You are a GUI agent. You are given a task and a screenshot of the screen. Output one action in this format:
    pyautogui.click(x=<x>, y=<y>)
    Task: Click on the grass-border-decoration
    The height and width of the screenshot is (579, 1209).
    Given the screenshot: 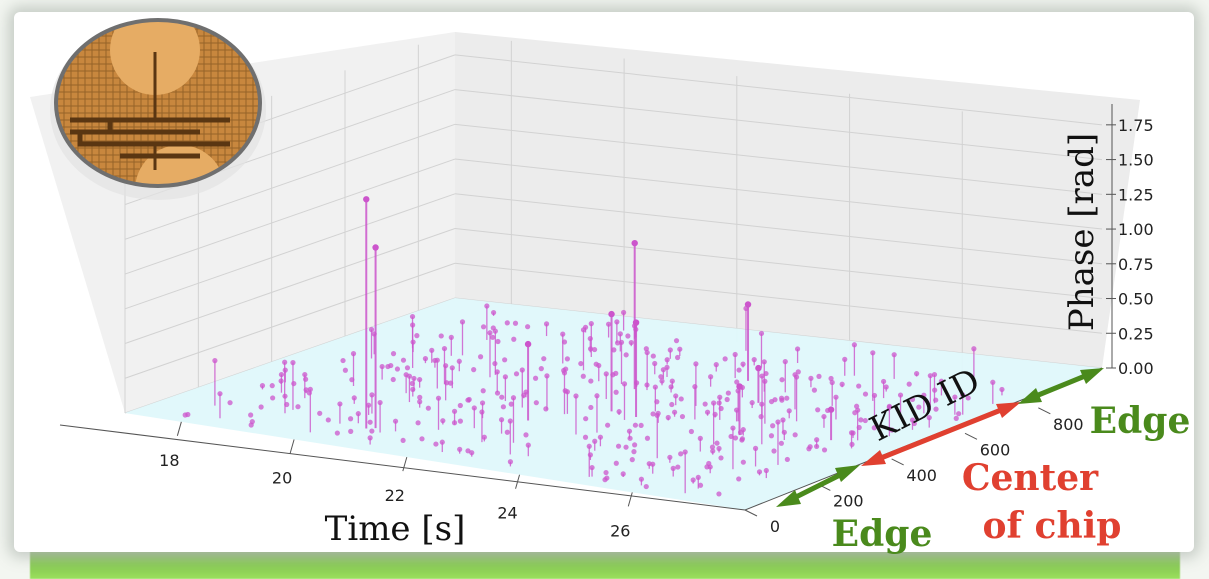 What is the action you would take?
    pyautogui.click(x=605, y=563)
    